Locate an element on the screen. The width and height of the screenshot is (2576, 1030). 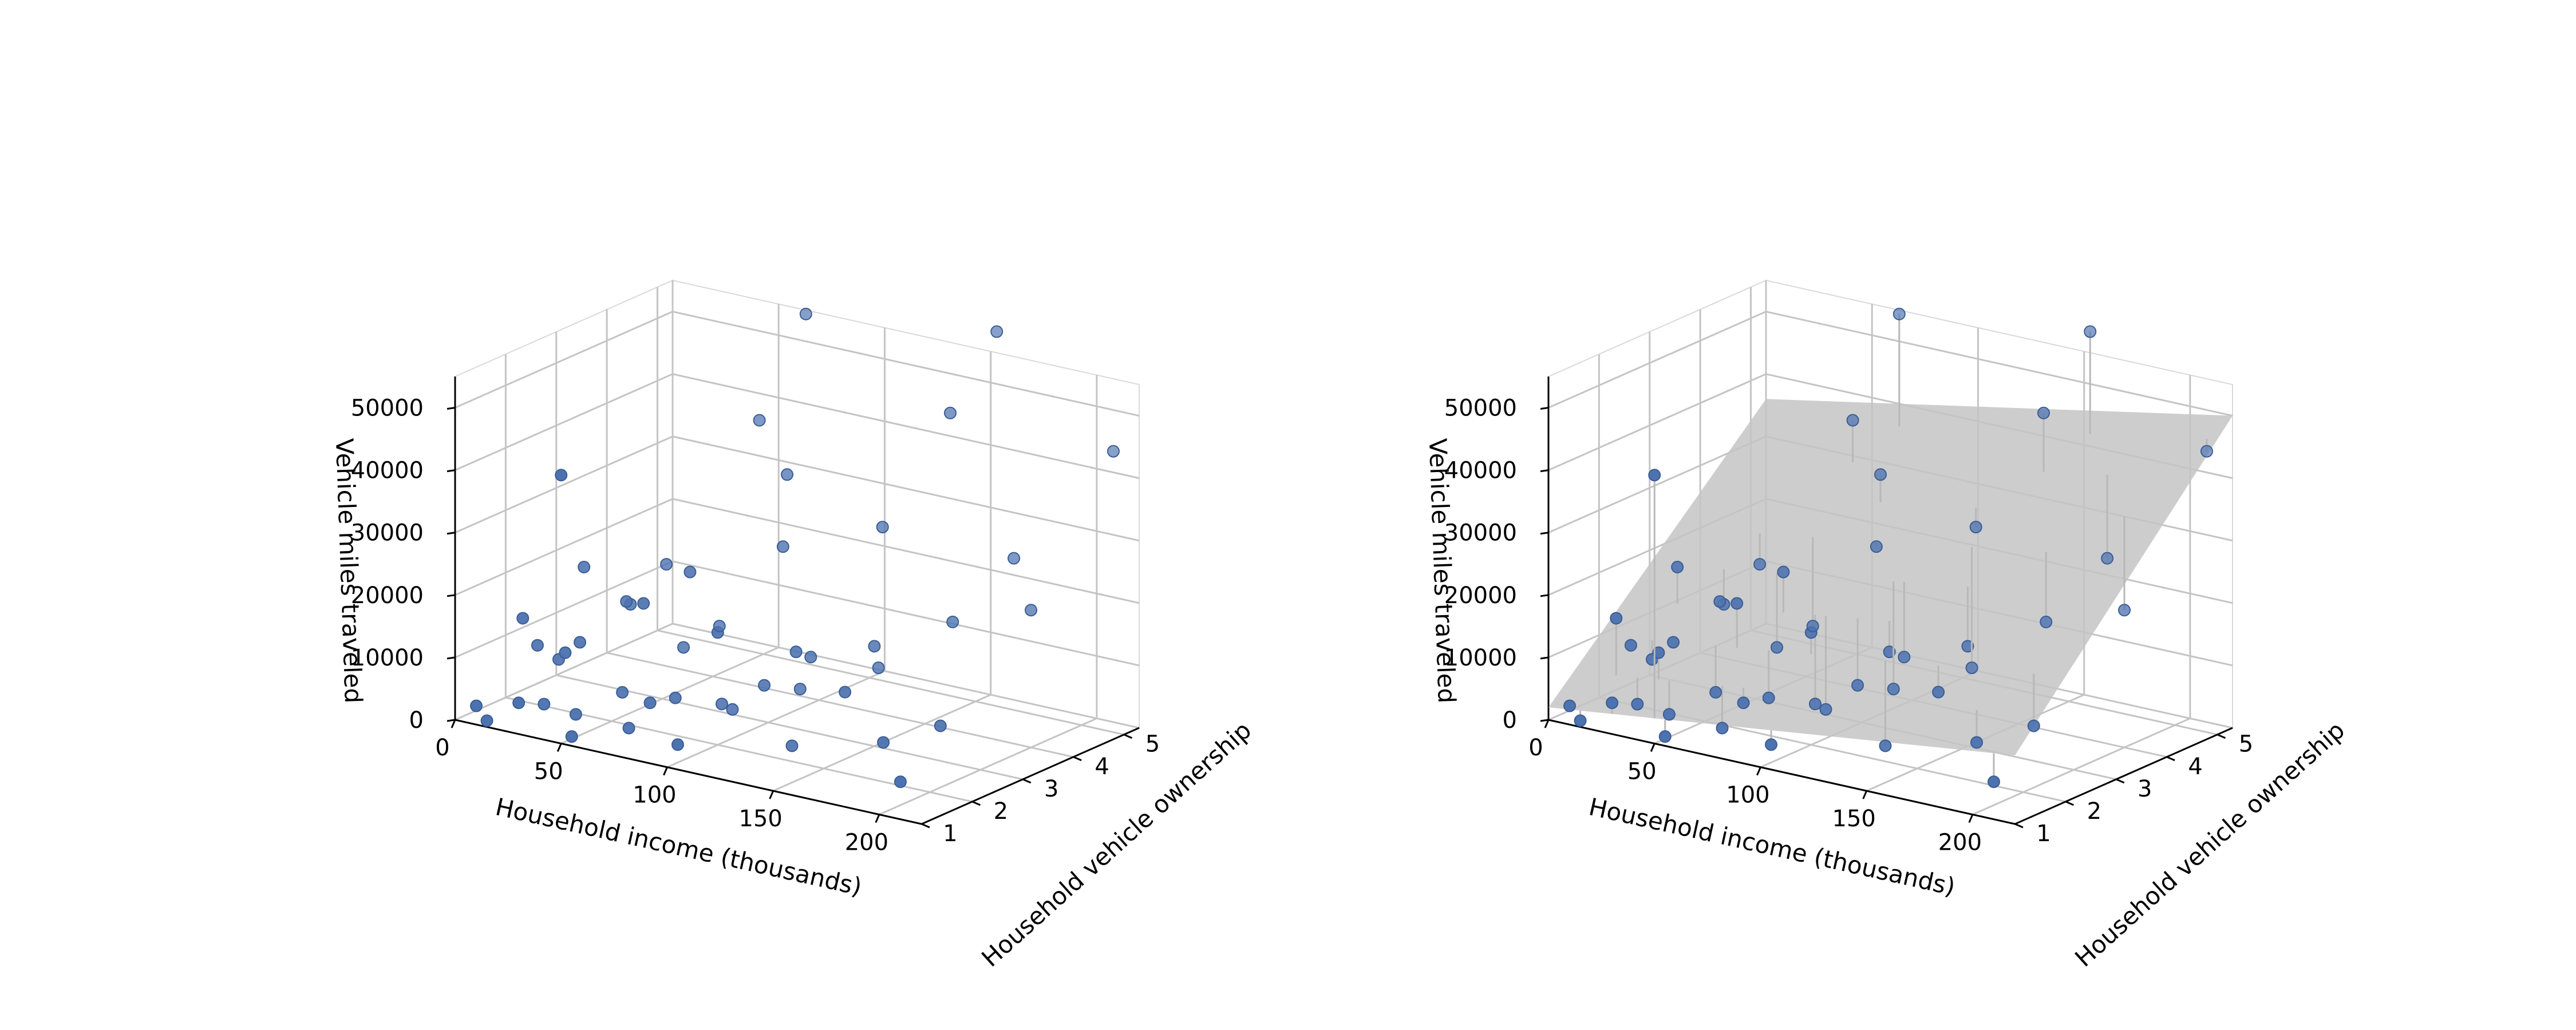
z-tick-label: 40000 is located at coordinates (387, 471).